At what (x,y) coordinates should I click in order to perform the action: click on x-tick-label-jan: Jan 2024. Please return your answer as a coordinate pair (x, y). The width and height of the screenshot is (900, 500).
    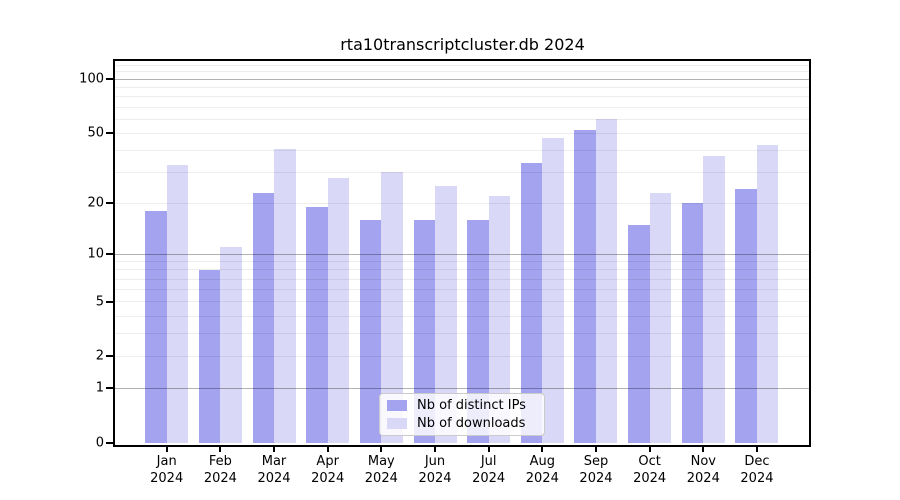
    Looking at the image, I should click on (167, 470).